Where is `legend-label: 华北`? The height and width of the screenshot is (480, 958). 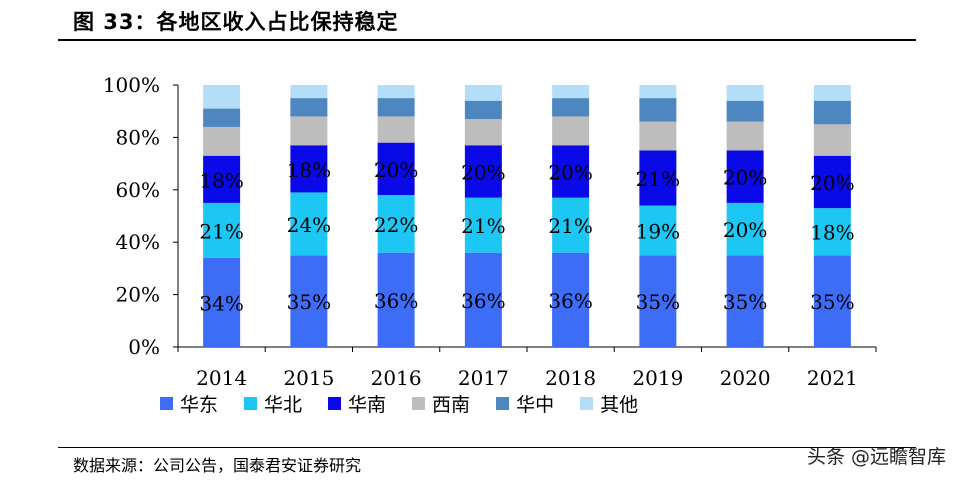 legend-label: 华北 is located at coordinates (283, 405).